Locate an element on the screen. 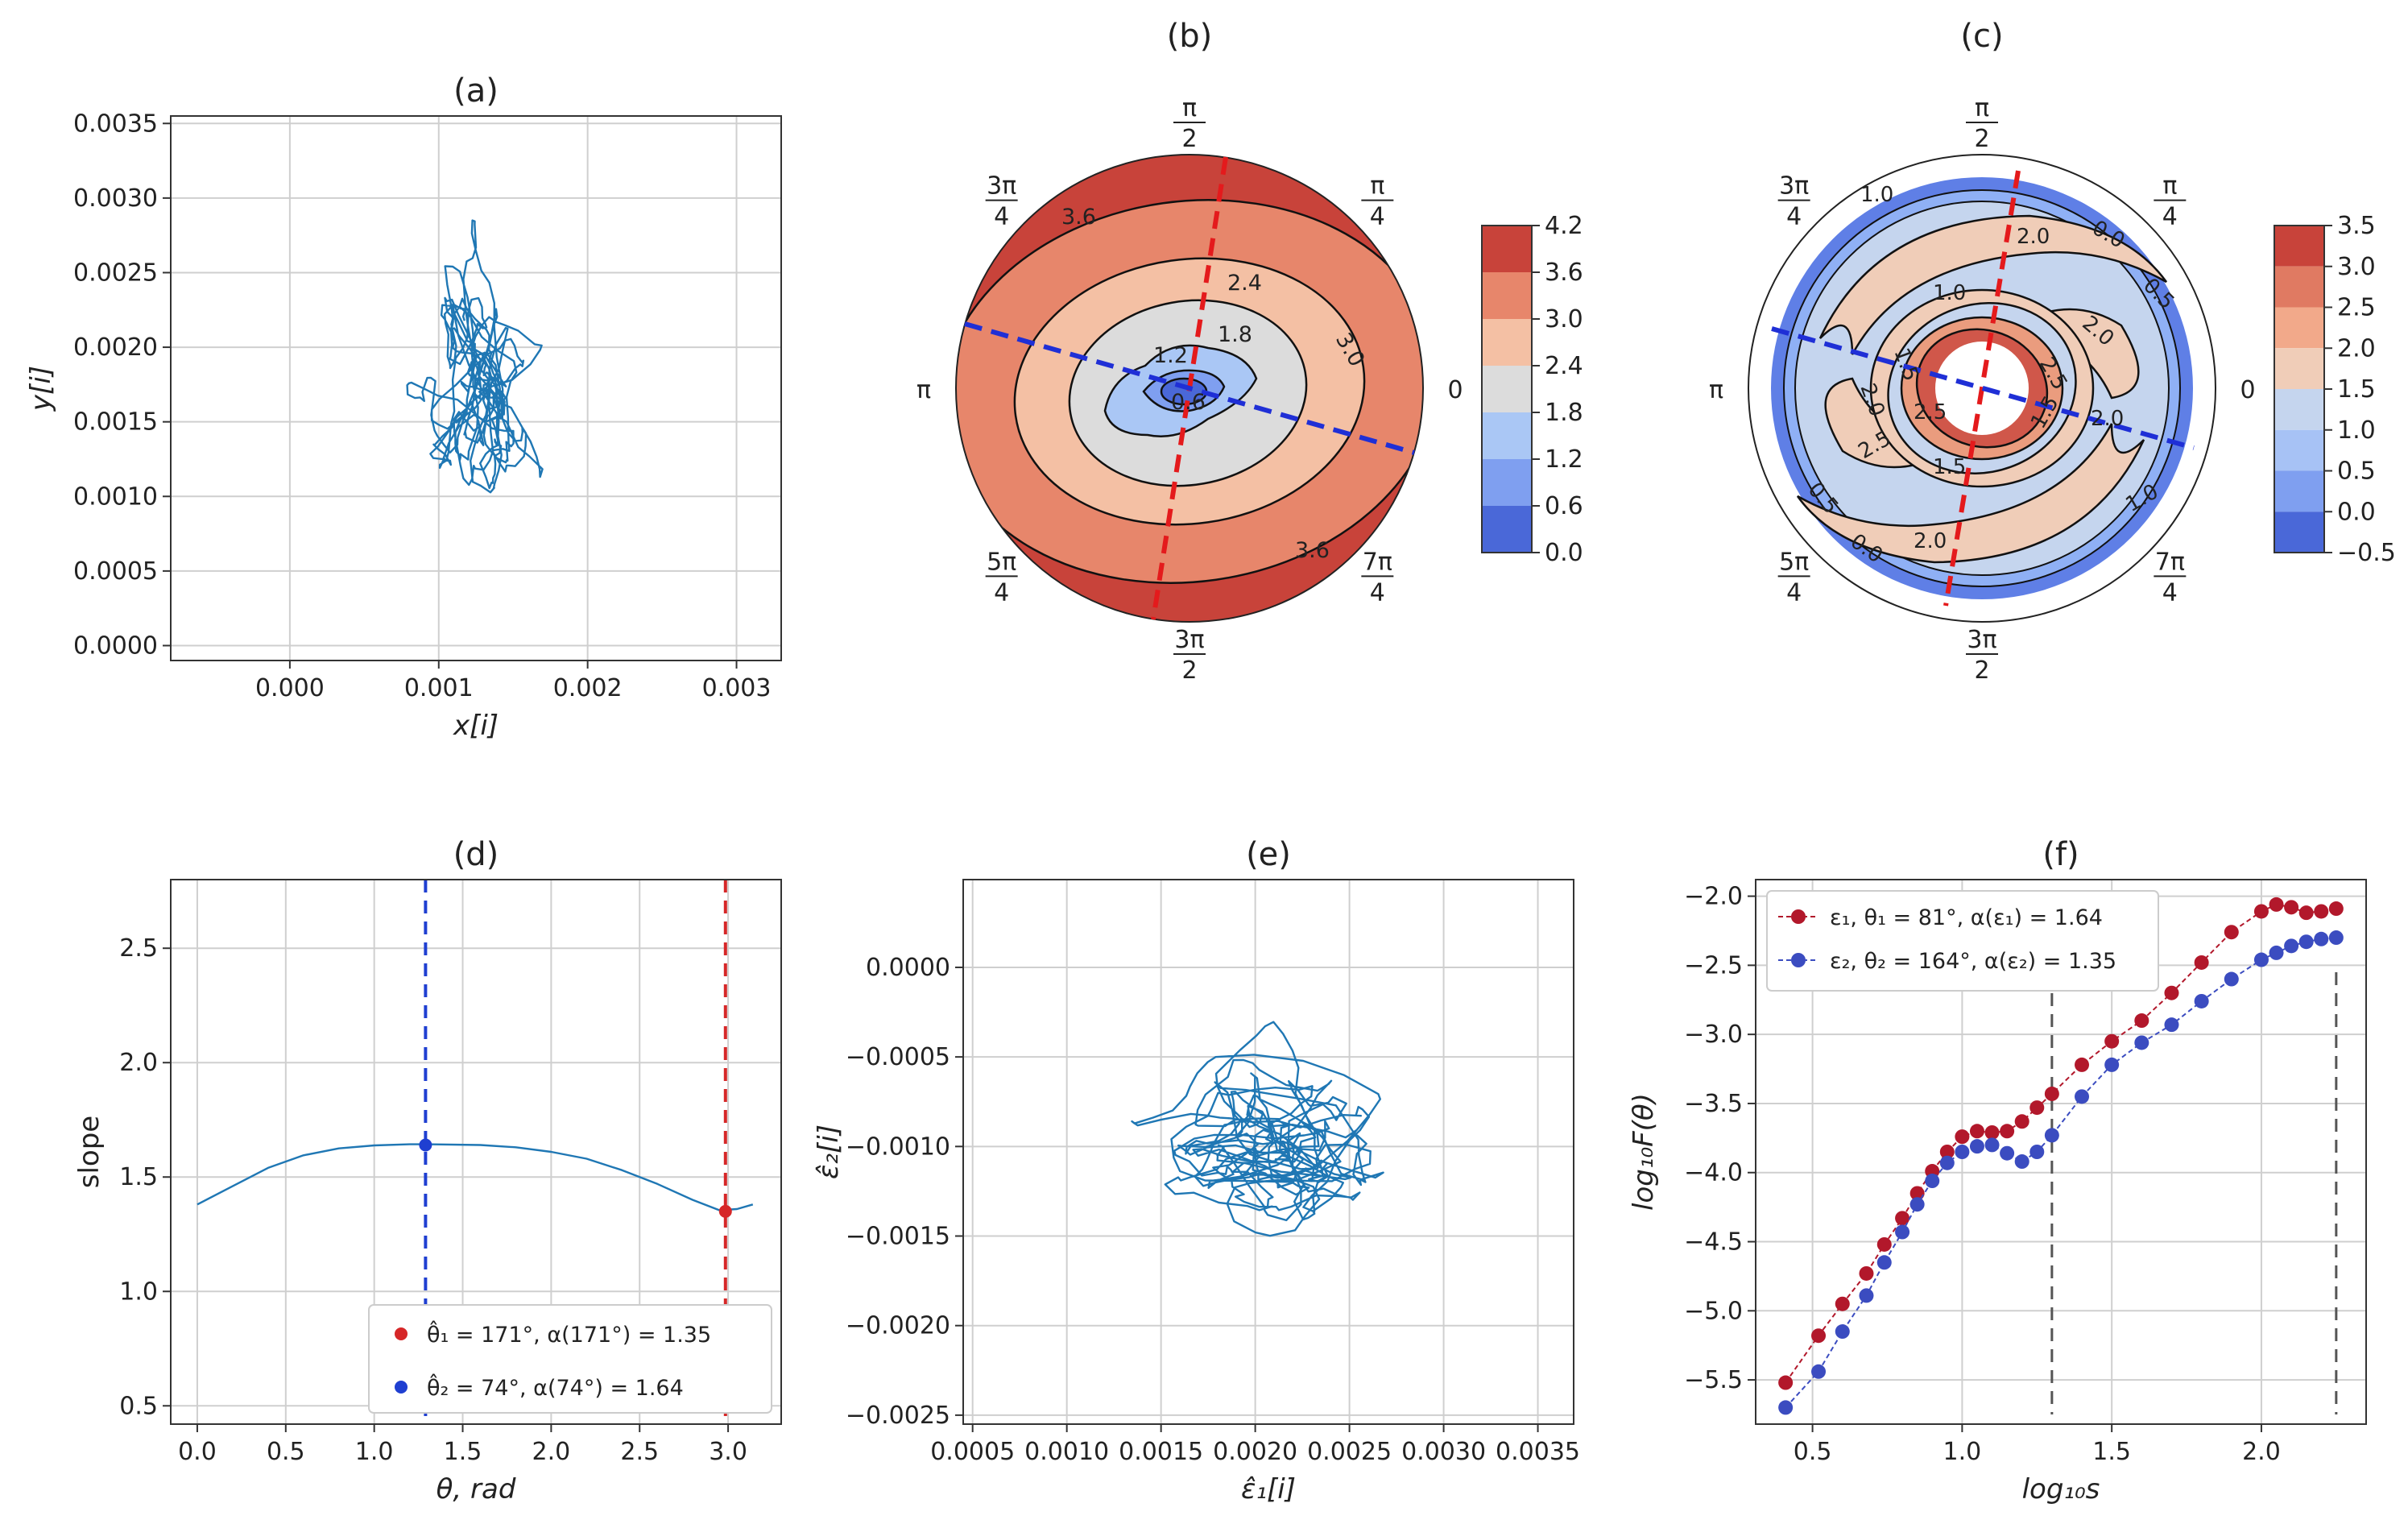 This screenshot has width=2408, height=1524. angle-label: 3π2 is located at coordinates (1189, 655).